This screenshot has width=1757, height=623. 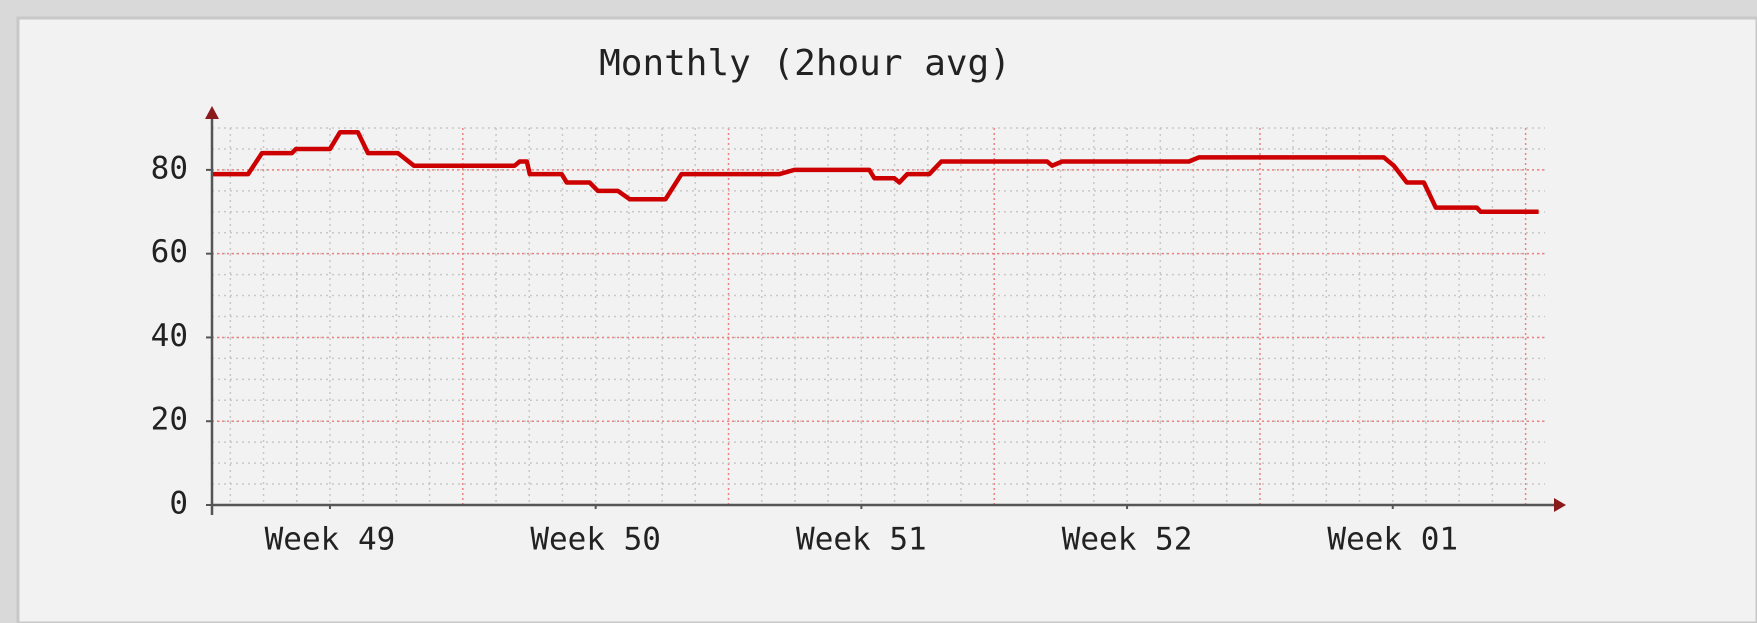 I want to click on marks, so click(x=875, y=172).